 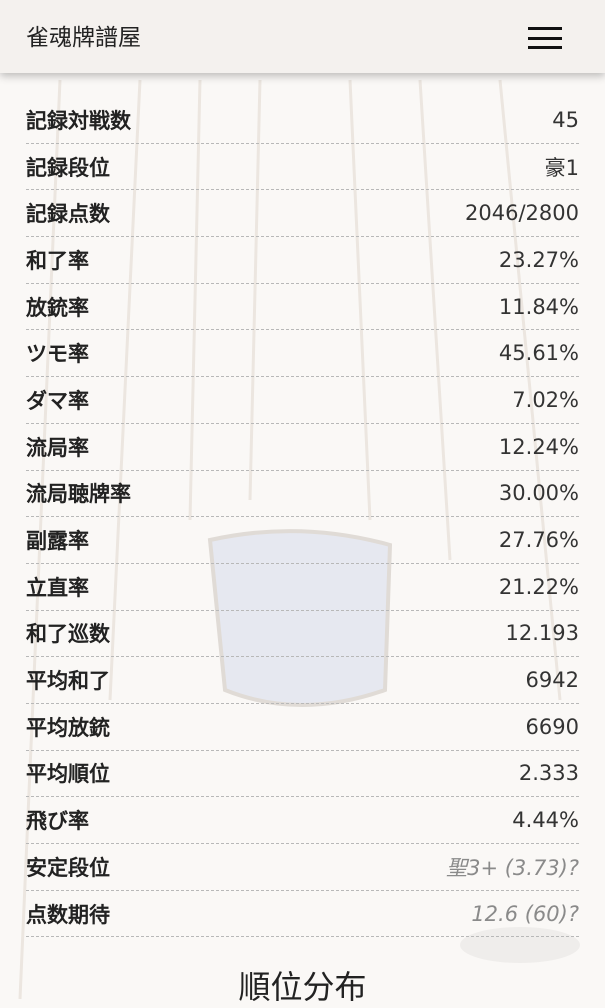 I want to click on stat-row: ダマ率 7.02%, so click(x=302, y=400).